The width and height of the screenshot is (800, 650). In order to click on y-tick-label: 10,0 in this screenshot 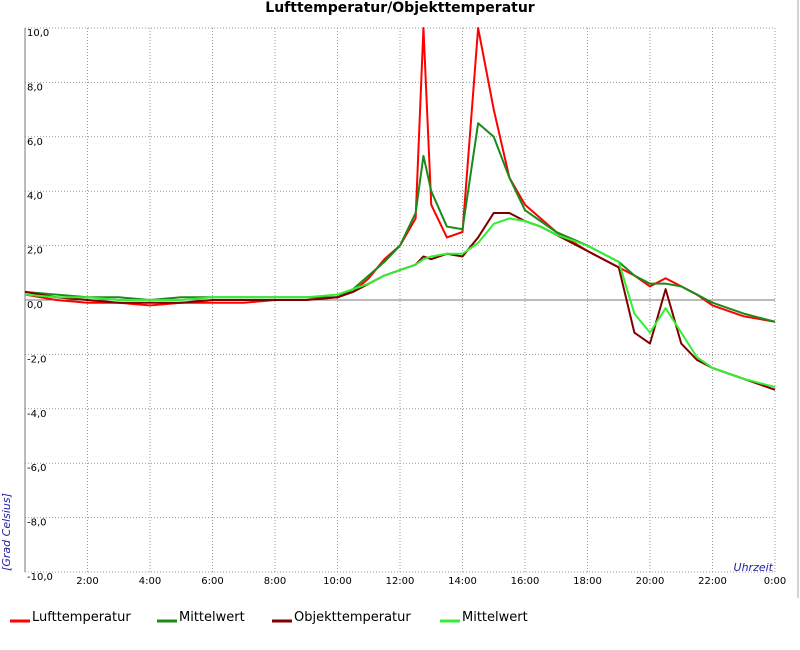, I will do `click(38, 33)`.